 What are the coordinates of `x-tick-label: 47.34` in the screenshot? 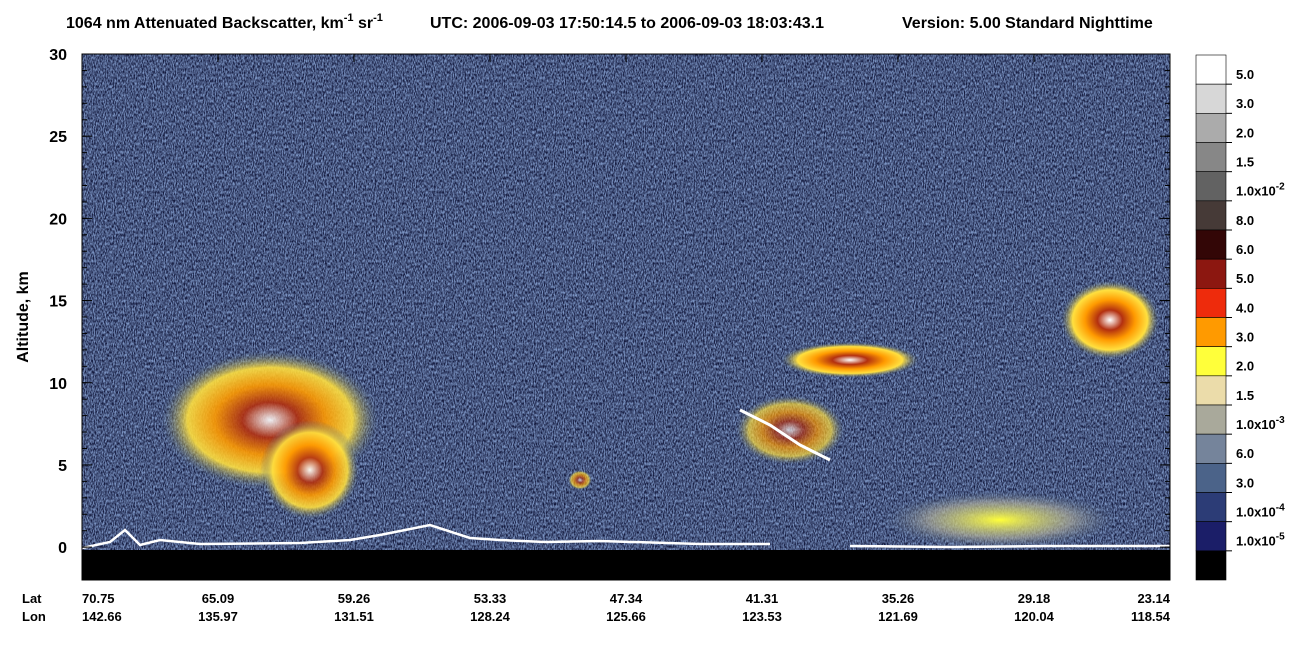 It's located at (626, 598).